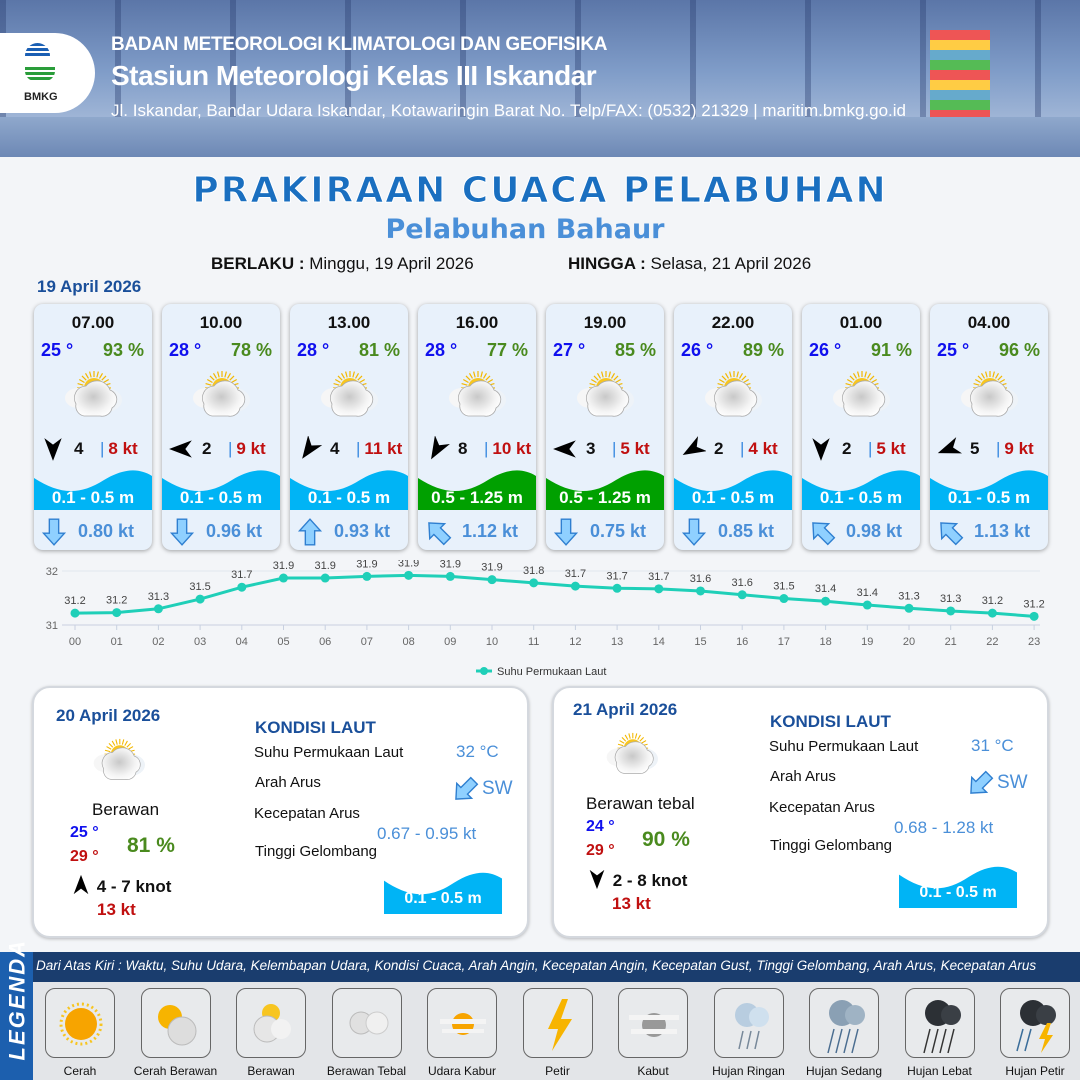 This screenshot has width=1080, height=1080. I want to click on data-label: 31.7, so click(241, 575).